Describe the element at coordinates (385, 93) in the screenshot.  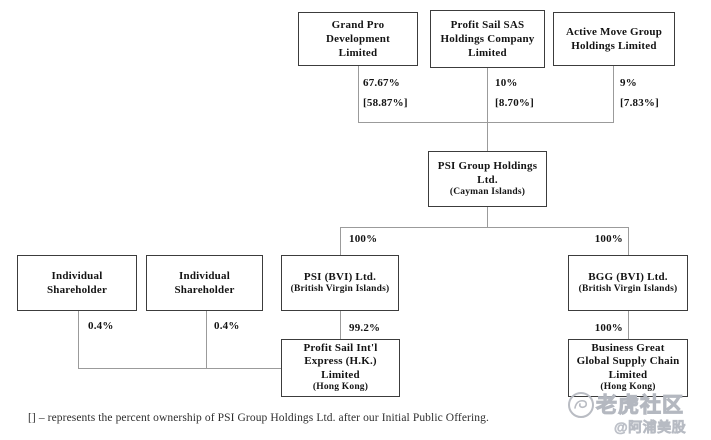
I see `ownership-label-grand-pro: 67.67% [58.87%]` at that location.